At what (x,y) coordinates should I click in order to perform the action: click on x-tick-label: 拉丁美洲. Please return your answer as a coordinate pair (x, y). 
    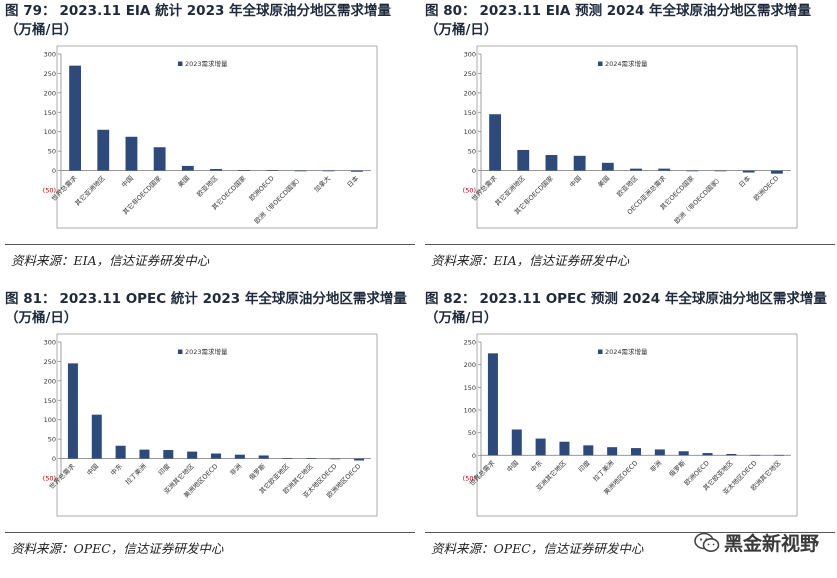
    Looking at the image, I should click on (603, 470).